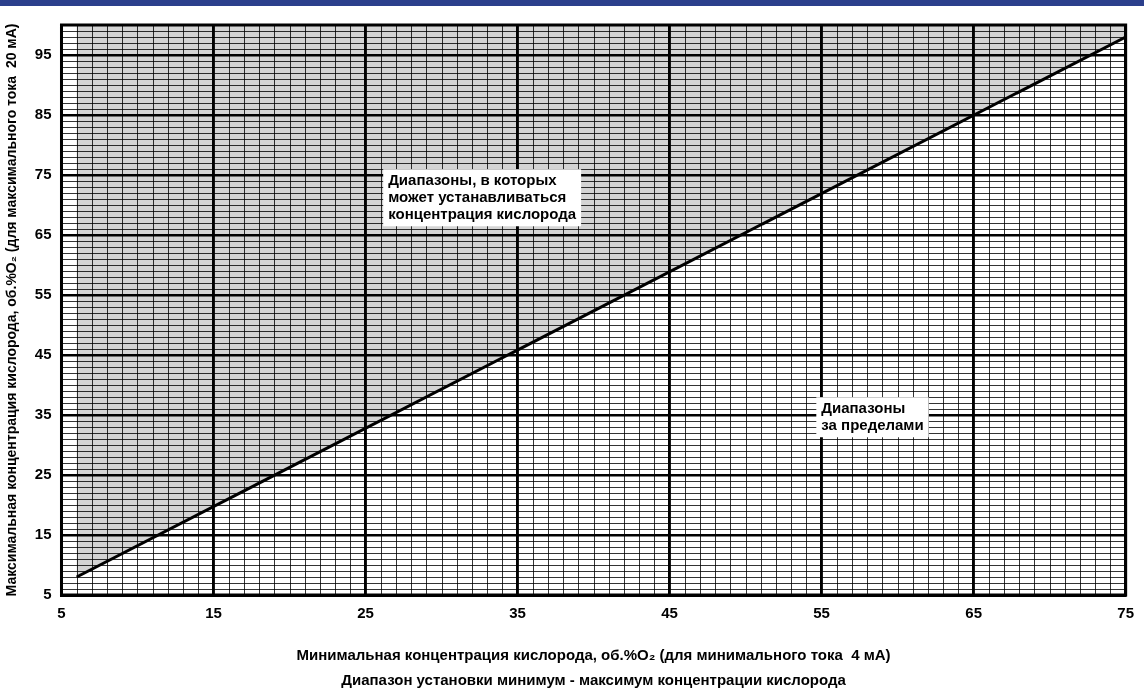 The height and width of the screenshot is (695, 1144). Describe the element at coordinates (43, 474) in the screenshot. I see `y-tick-label: 25` at that location.